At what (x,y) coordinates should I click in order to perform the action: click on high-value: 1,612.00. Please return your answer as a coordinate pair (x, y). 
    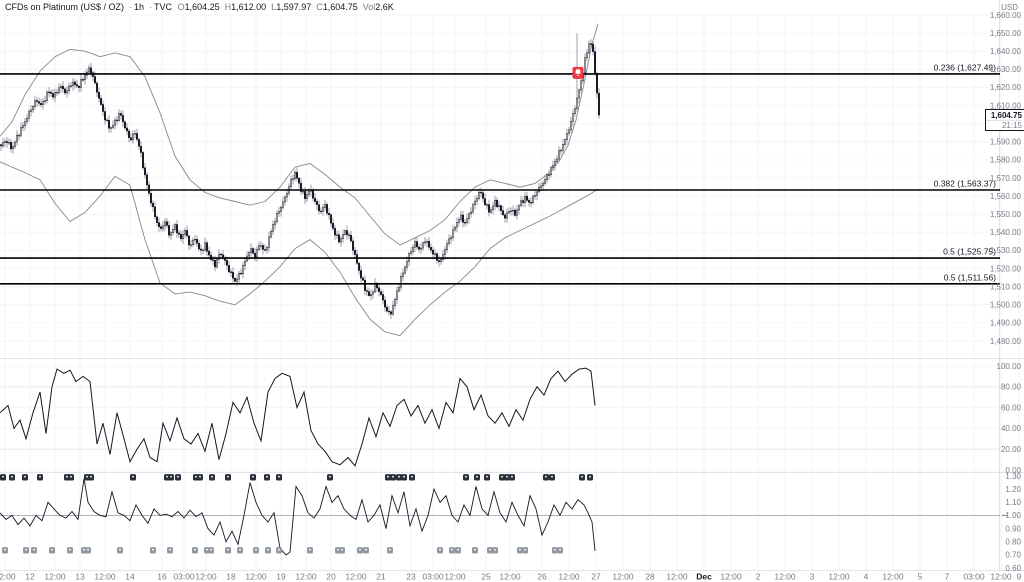
    Looking at the image, I should click on (249, 7).